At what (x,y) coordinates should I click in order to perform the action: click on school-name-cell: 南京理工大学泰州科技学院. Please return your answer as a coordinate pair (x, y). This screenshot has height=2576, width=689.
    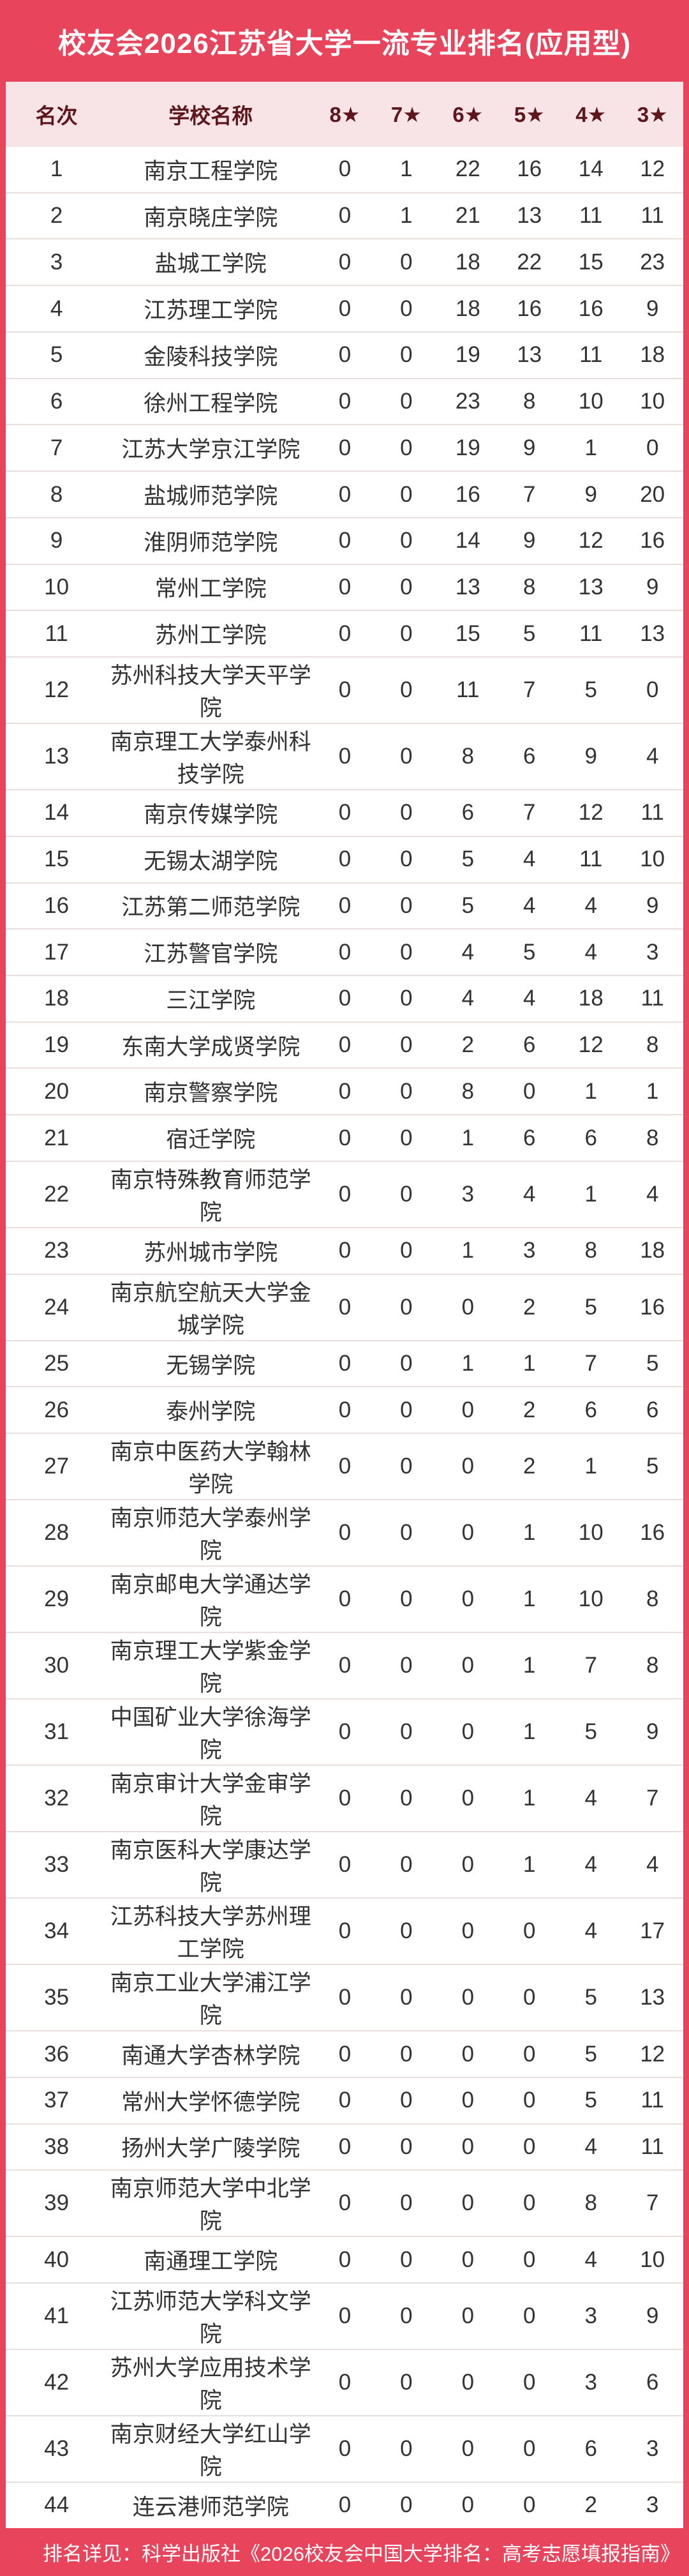
    Looking at the image, I should click on (210, 759).